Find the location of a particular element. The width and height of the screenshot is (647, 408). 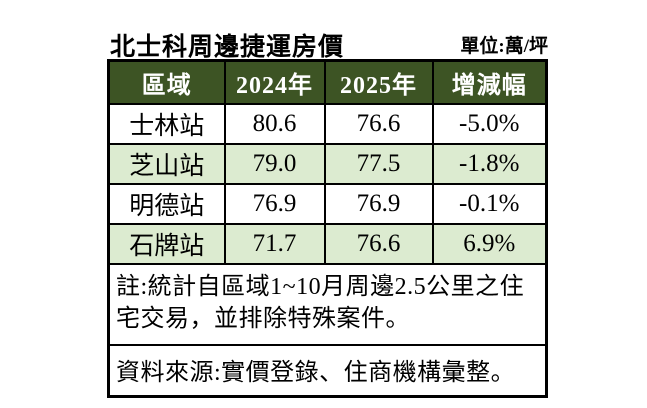

change-cell: -1.8% is located at coordinates (489, 164).